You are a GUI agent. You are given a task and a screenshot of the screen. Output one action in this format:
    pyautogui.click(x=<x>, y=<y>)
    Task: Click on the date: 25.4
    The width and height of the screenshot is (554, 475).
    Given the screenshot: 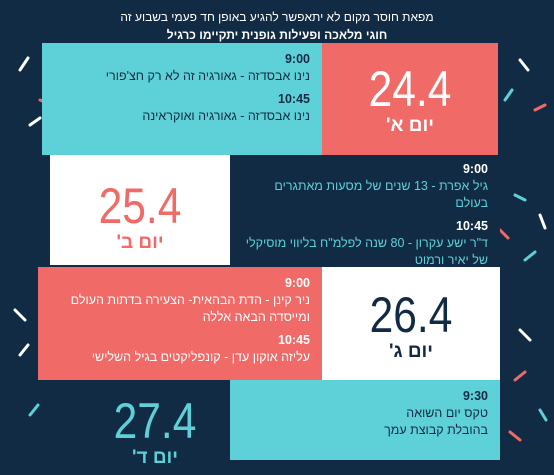 What is the action you would take?
    pyautogui.click(x=140, y=206)
    